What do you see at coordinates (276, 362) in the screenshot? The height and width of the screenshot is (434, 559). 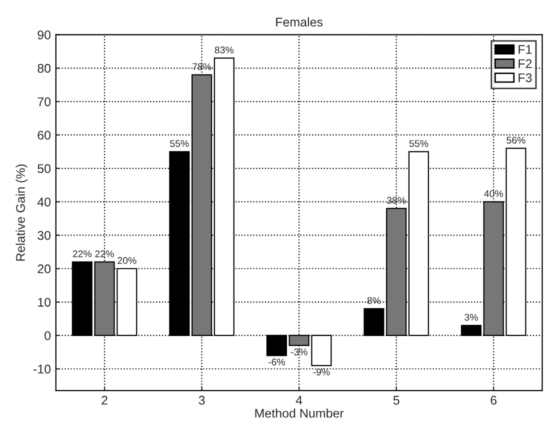 I see `data-label: -6%` at bounding box center [276, 362].